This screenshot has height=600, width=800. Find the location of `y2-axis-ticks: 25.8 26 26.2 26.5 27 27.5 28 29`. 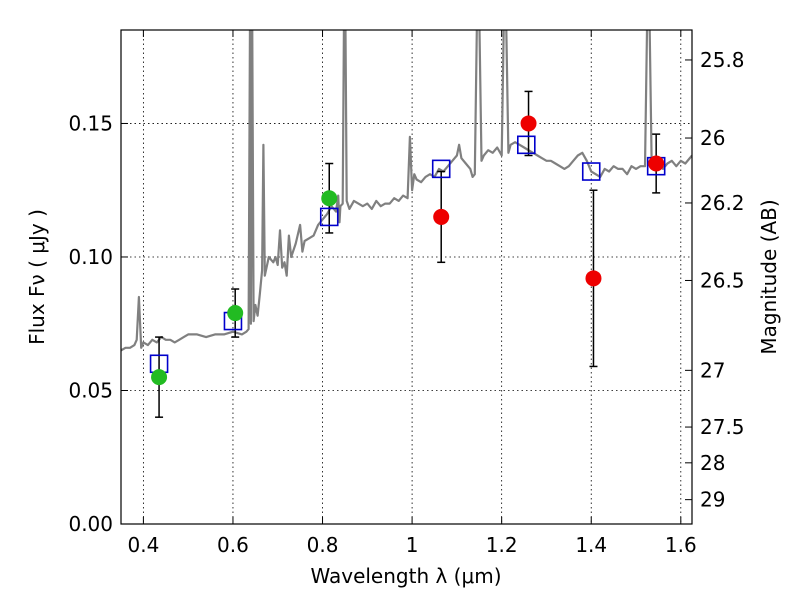

y2-axis-ticks: 25.8 26 26.2 26.5 27 27.5 28 29 is located at coordinates (715, 280).